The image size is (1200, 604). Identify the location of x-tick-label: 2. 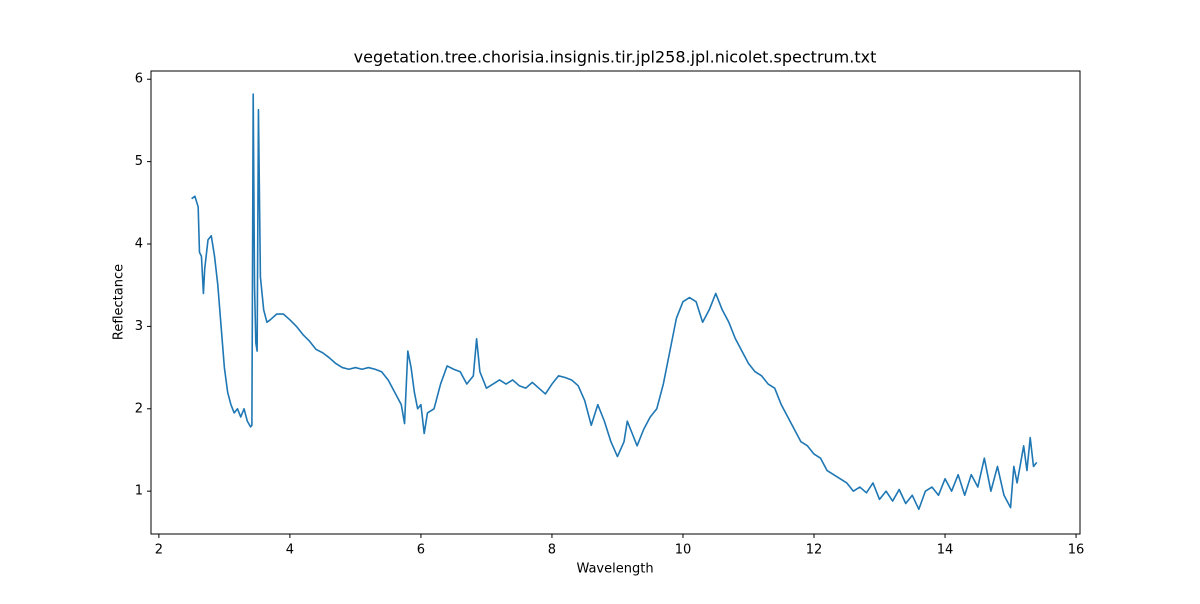
(159, 550).